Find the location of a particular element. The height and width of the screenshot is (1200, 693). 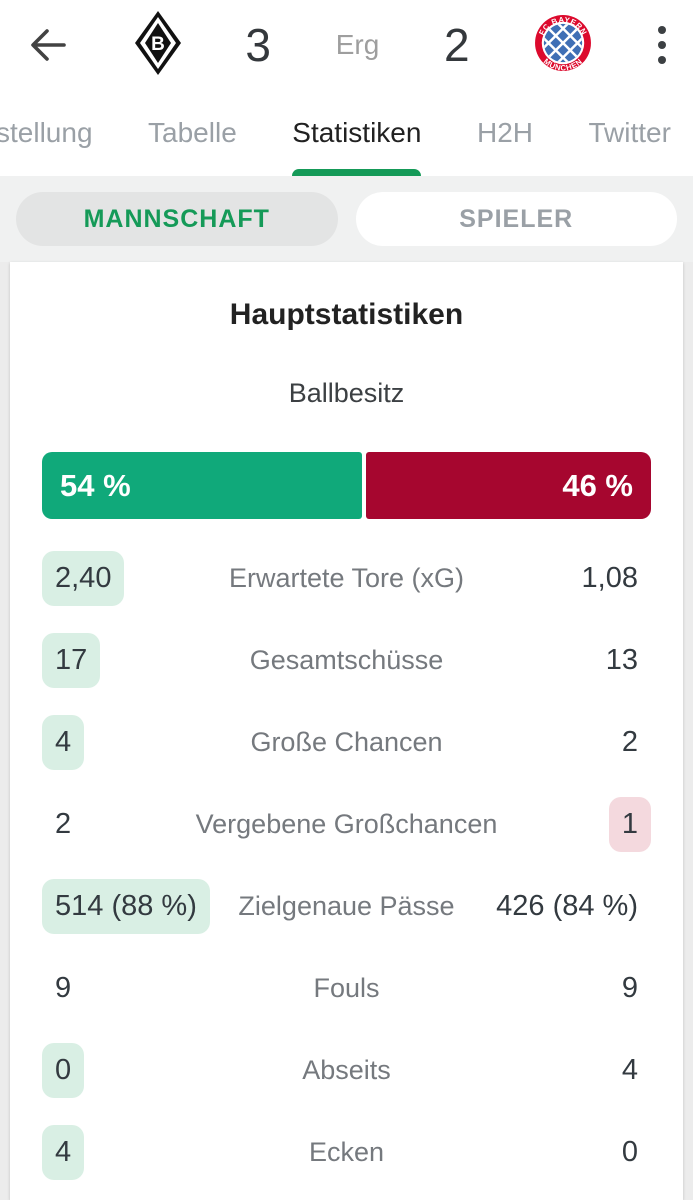

overflow-menu-button is located at coordinates (662, 45).